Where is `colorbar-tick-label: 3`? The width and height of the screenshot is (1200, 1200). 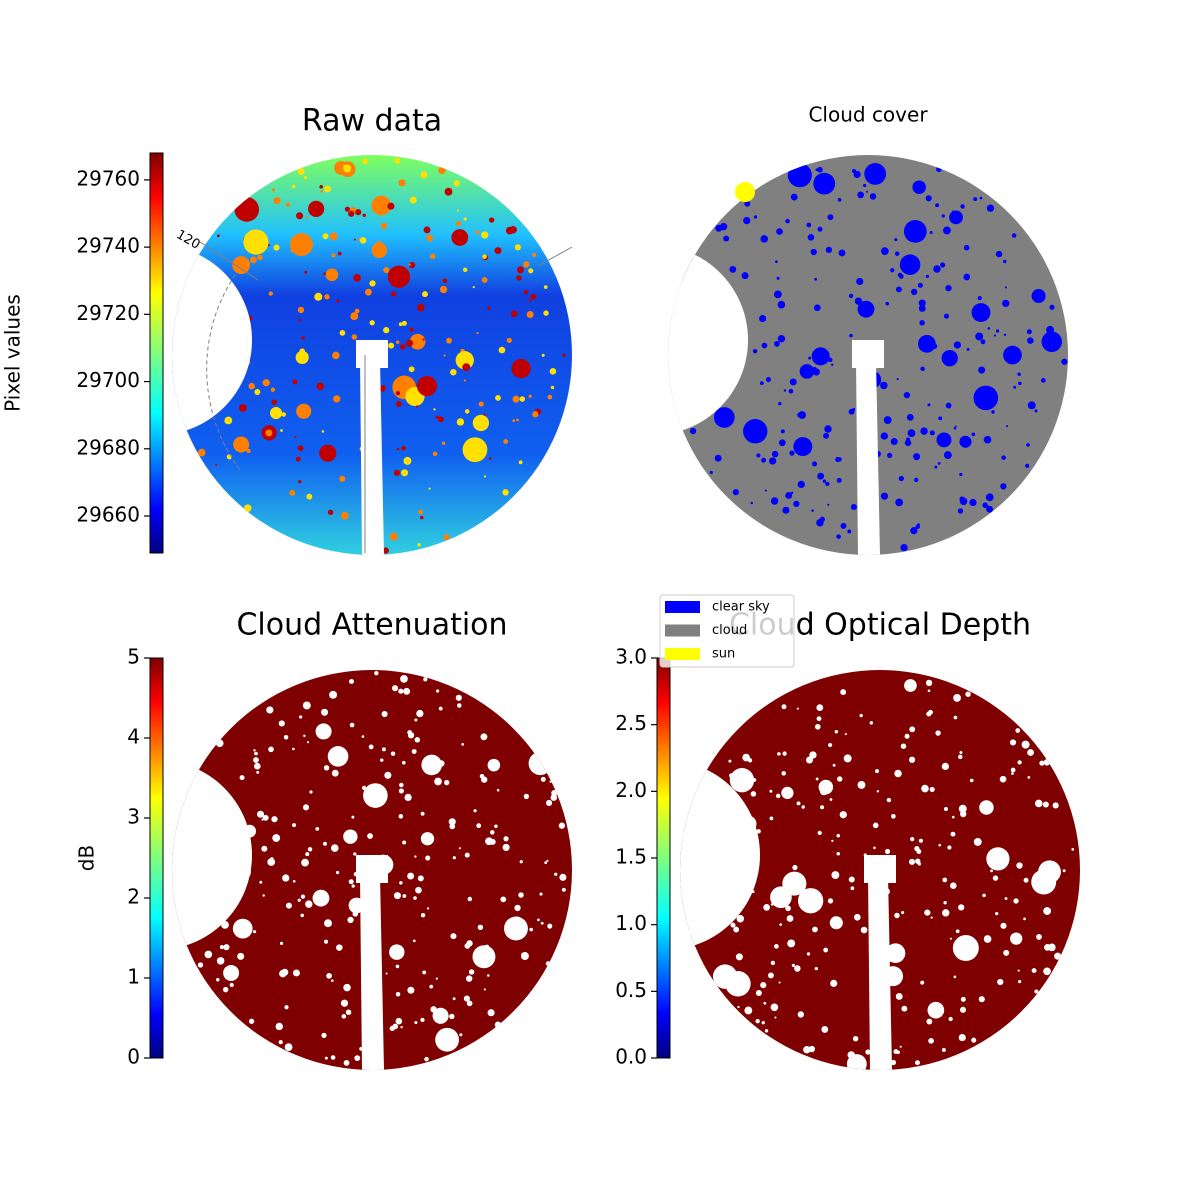 colorbar-tick-label: 3 is located at coordinates (133, 817).